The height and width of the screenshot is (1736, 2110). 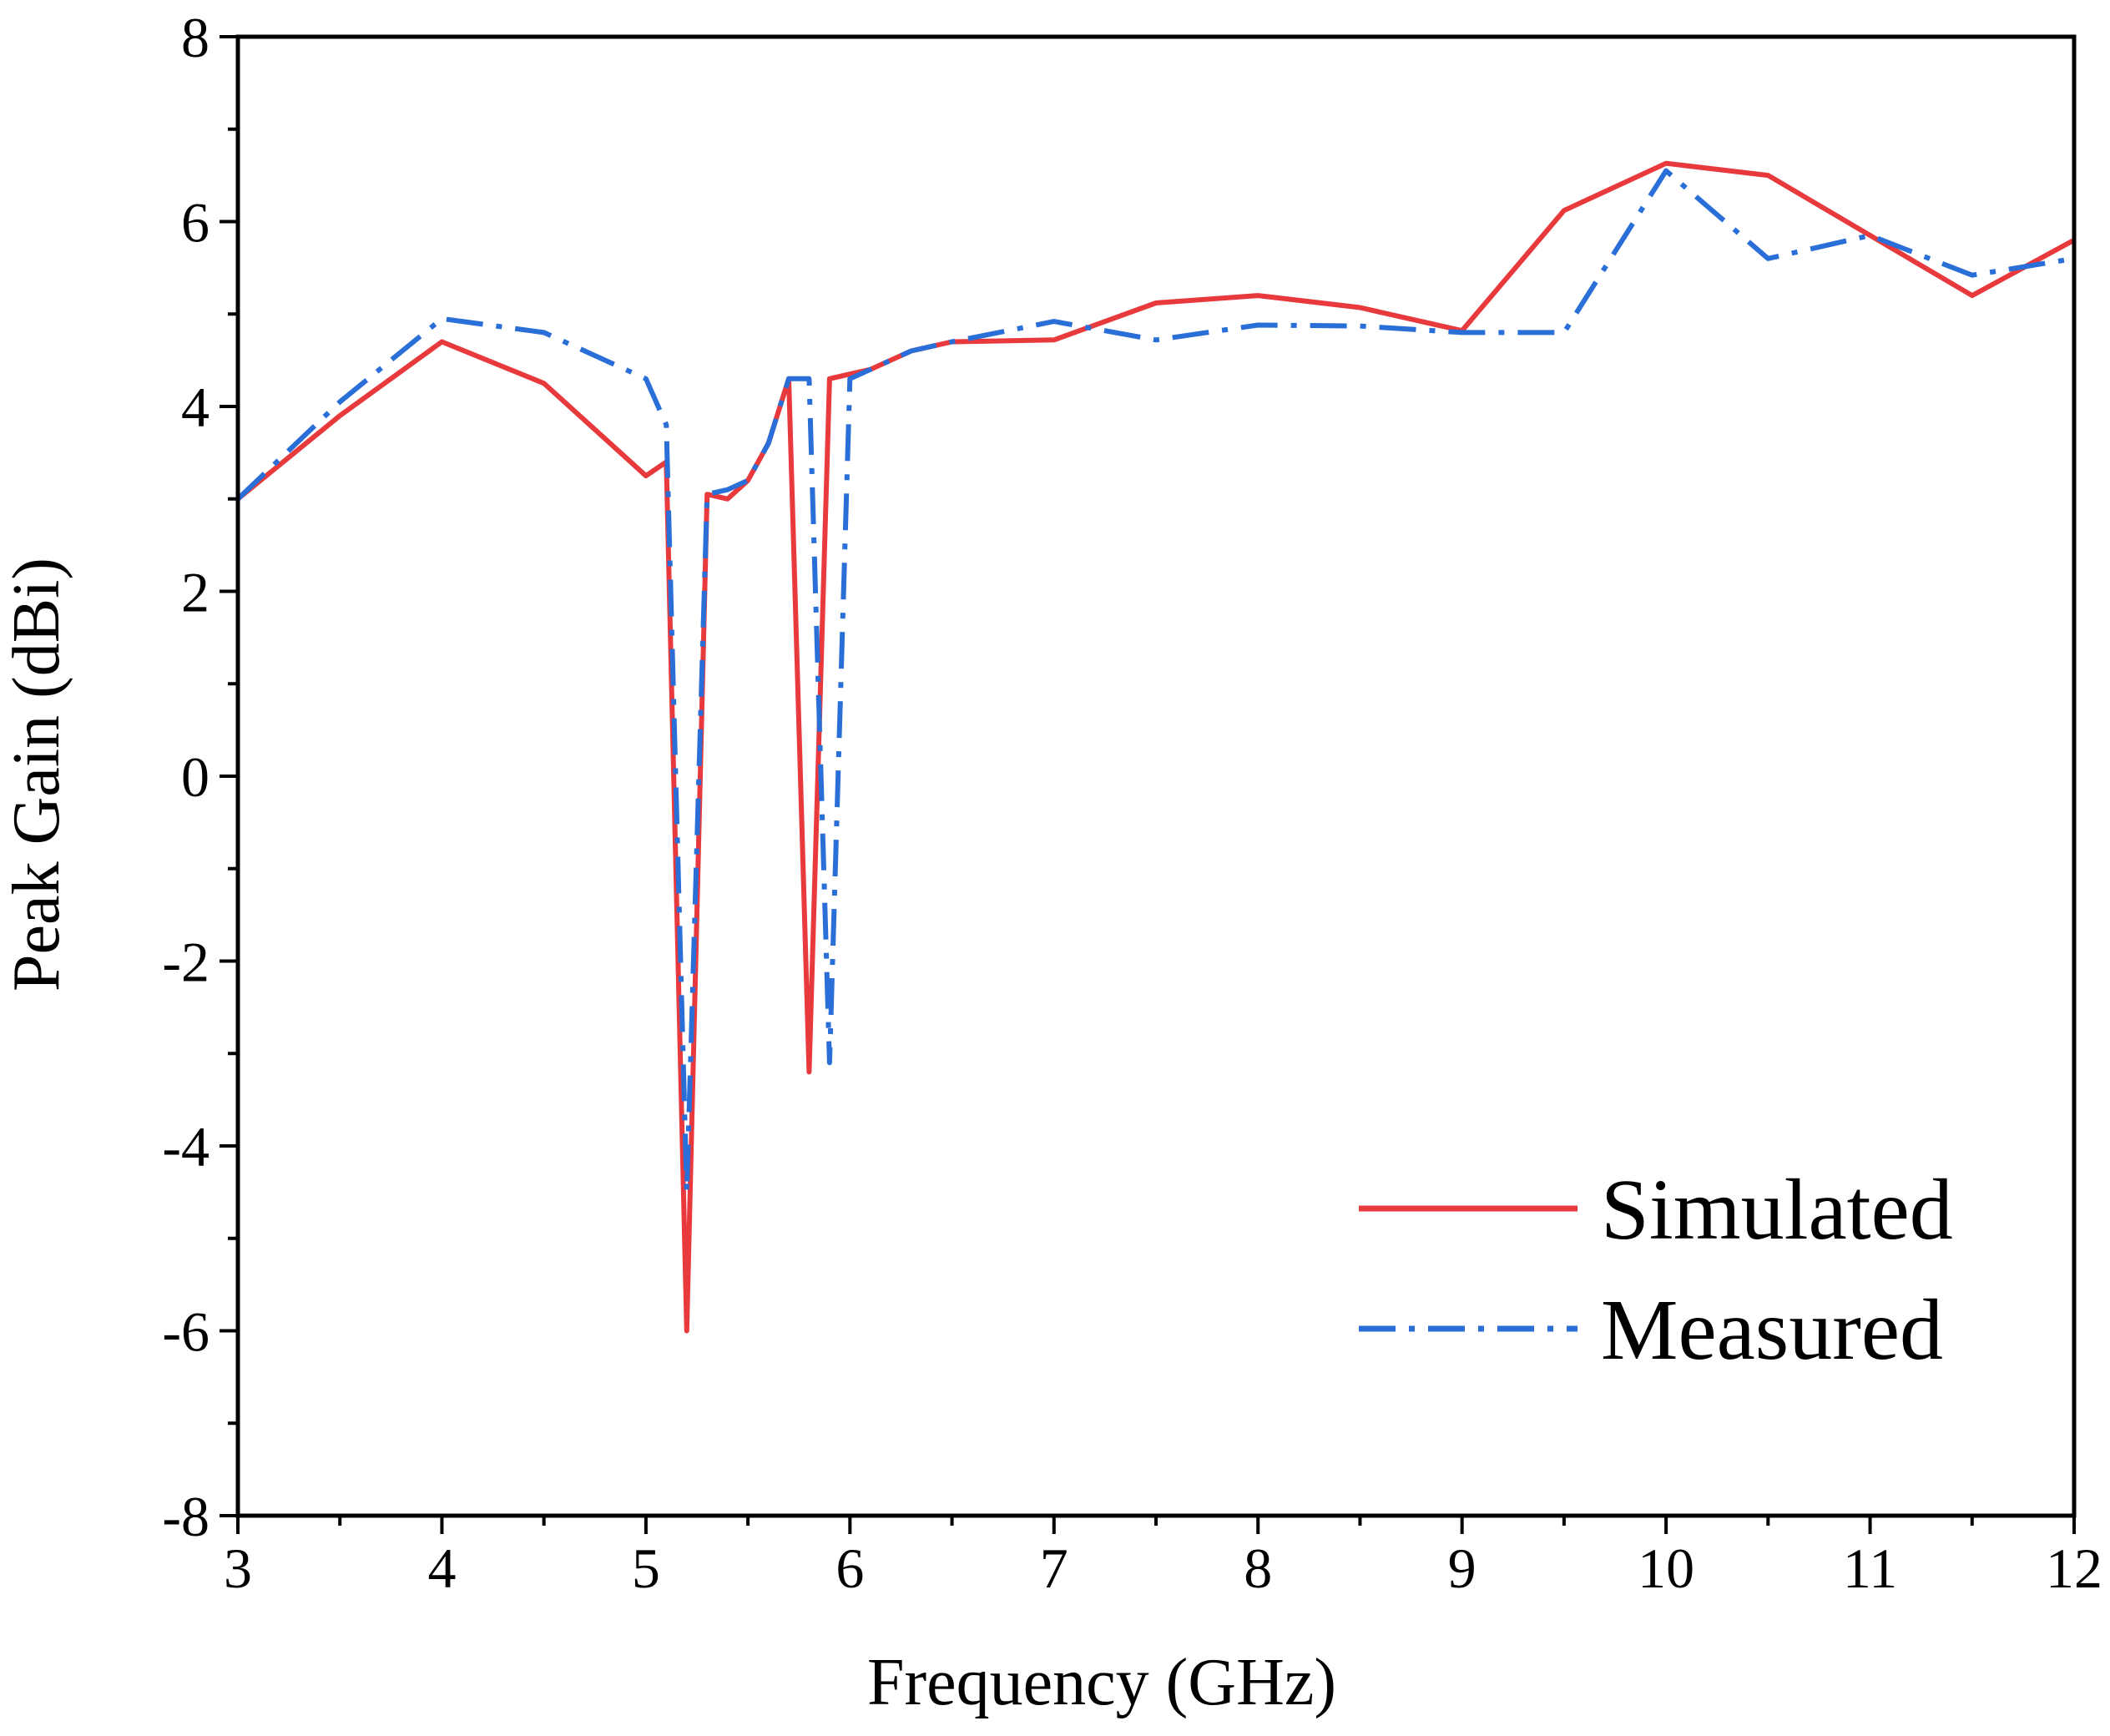 I want to click on x-tick-label: 3, so click(x=238, y=1568).